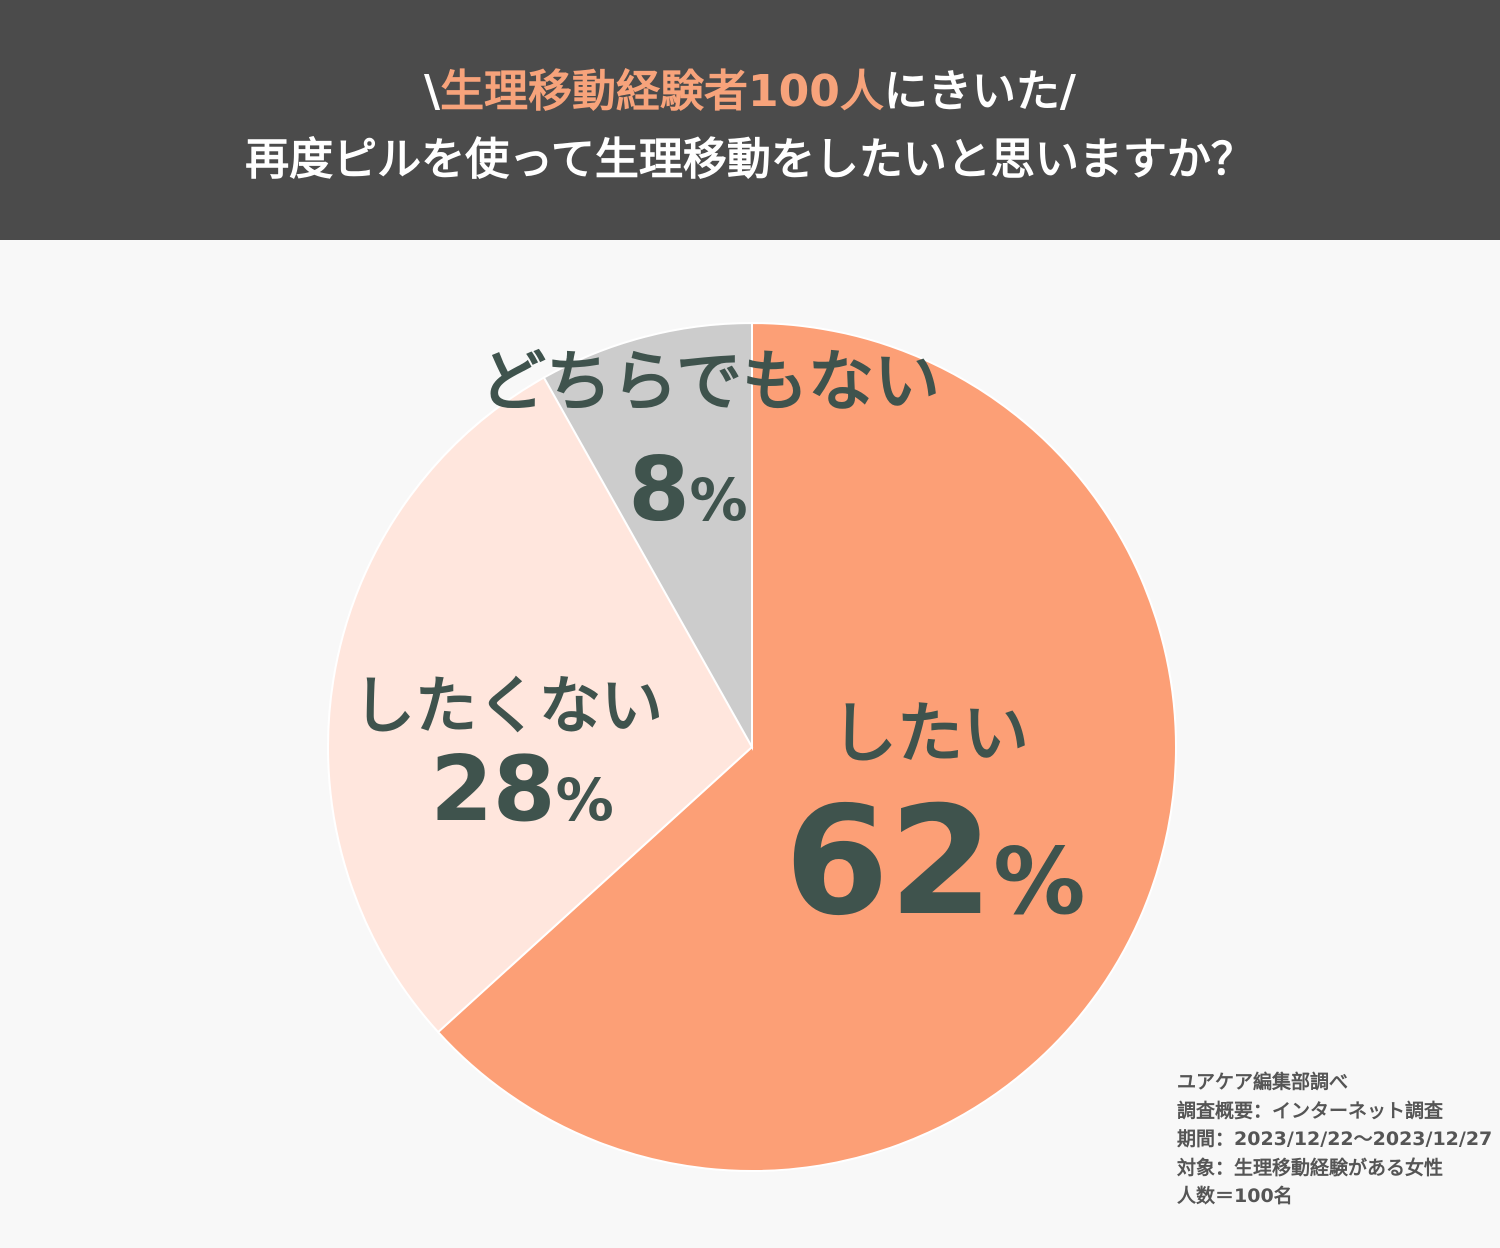 The width and height of the screenshot is (1500, 1248). I want to click on slice-value-yes: 62%, so click(935, 872).